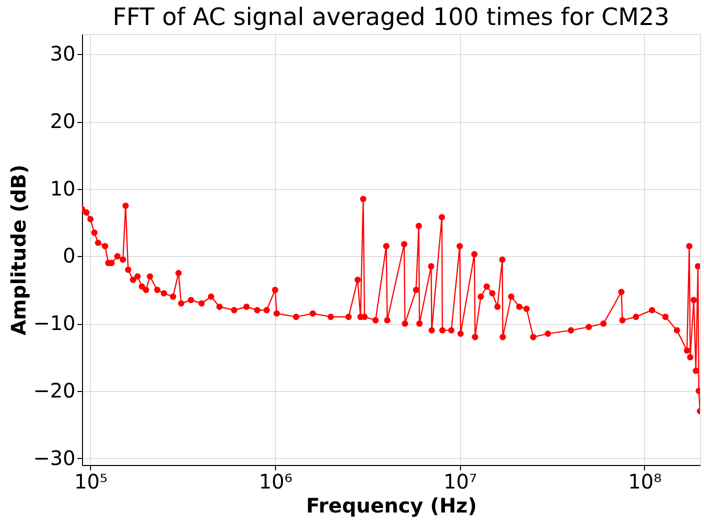 The width and height of the screenshot is (704, 522). What do you see at coordinates (69, 256) in the screenshot?
I see `y-tick-label: 0` at bounding box center [69, 256].